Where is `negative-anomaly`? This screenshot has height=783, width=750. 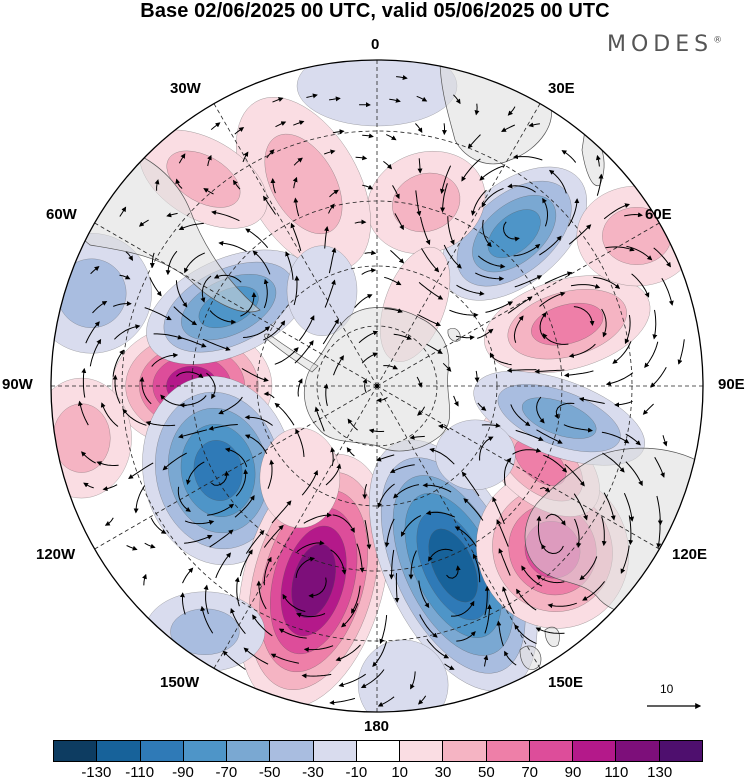
negative-anomaly is located at coordinates (322, 290).